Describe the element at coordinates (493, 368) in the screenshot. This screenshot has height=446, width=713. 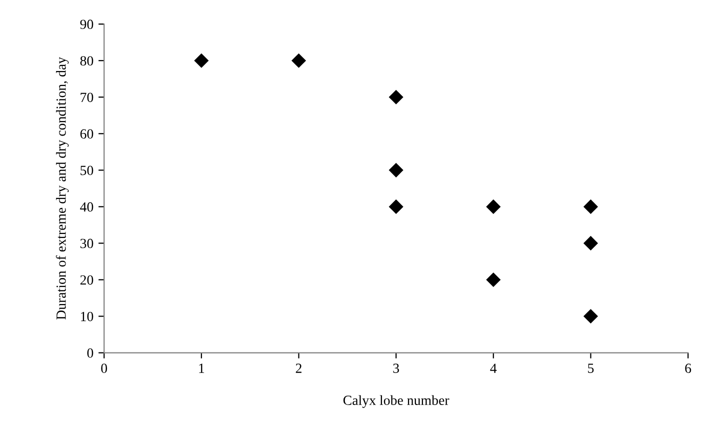
I see `x-tick-label: 4` at that location.